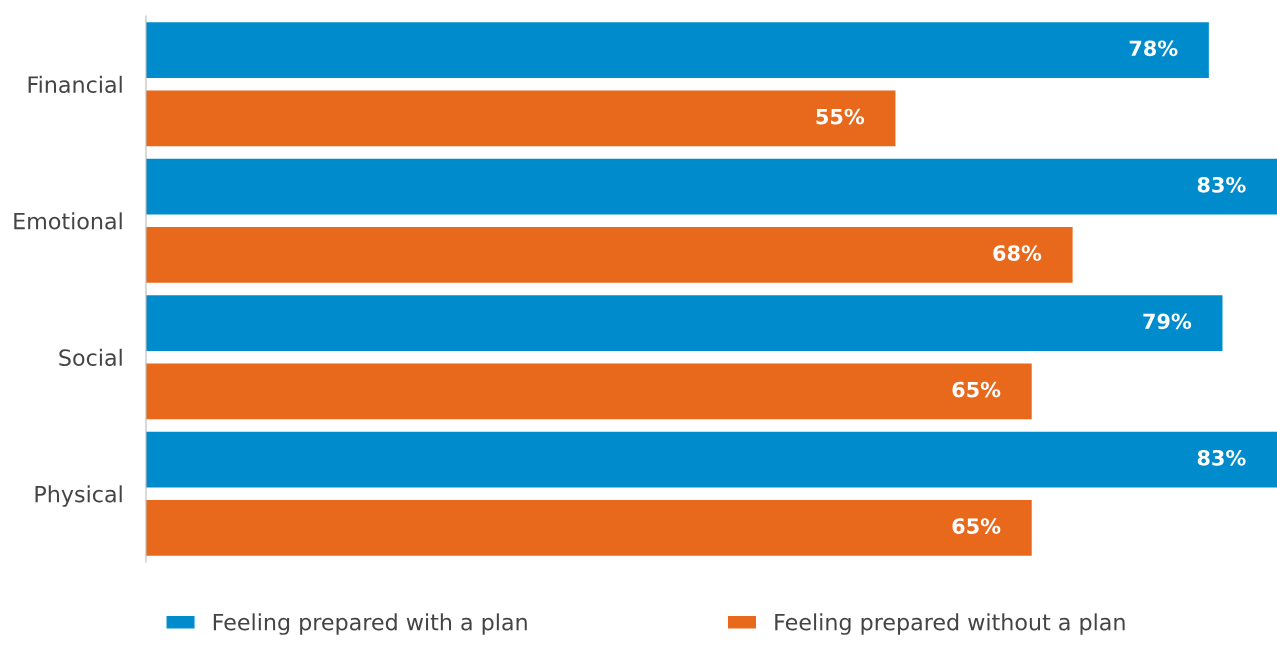 This screenshot has width=1277, height=648. What do you see at coordinates (90, 357) in the screenshot?
I see `y-tick-label: Social` at bounding box center [90, 357].